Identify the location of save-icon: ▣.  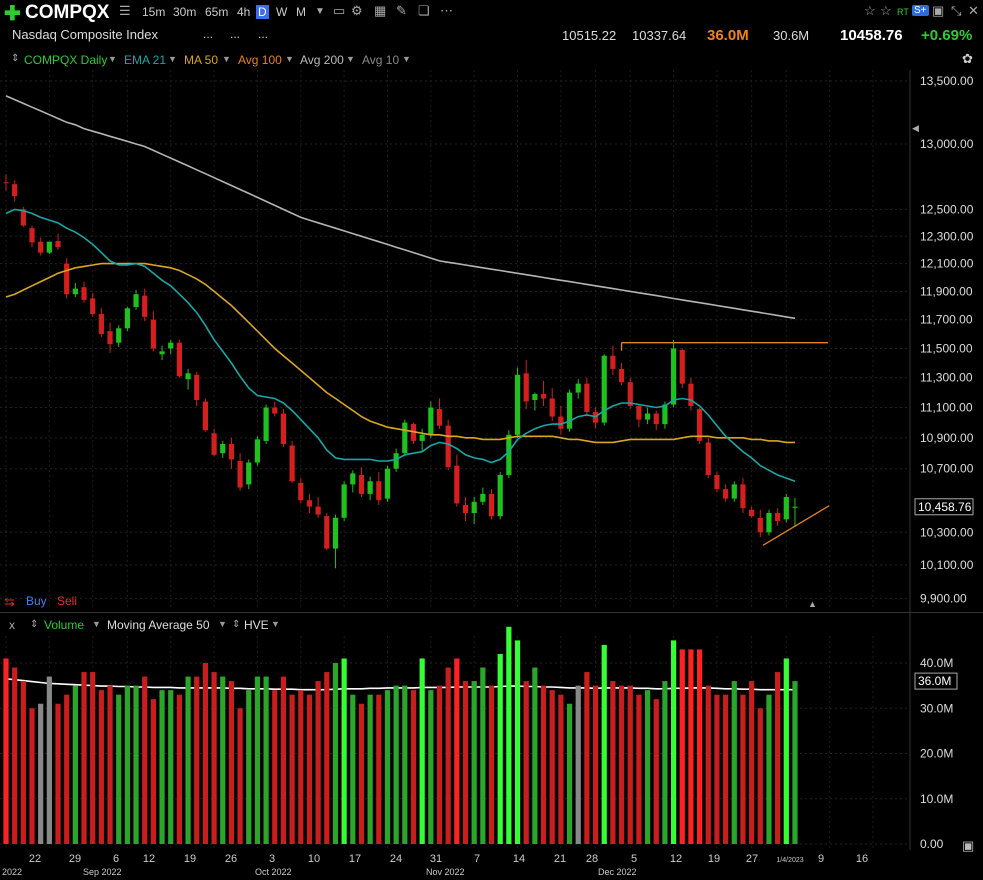
(938, 10).